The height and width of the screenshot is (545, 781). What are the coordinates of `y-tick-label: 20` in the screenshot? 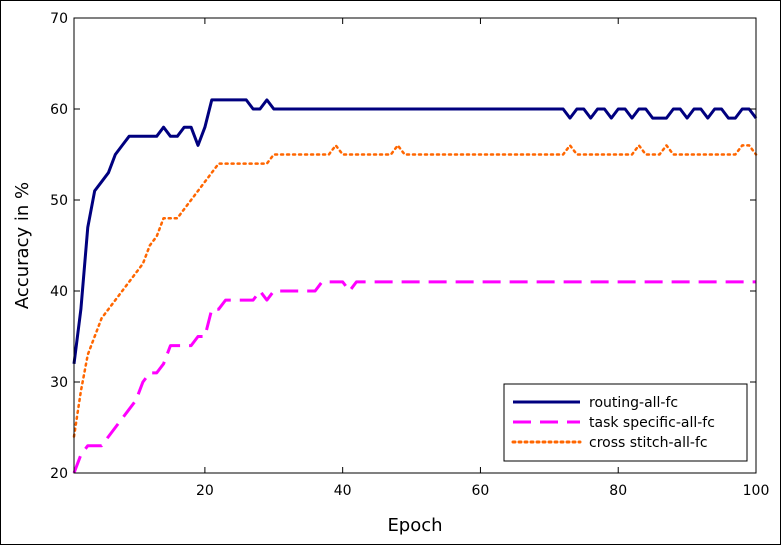 It's located at (59, 474).